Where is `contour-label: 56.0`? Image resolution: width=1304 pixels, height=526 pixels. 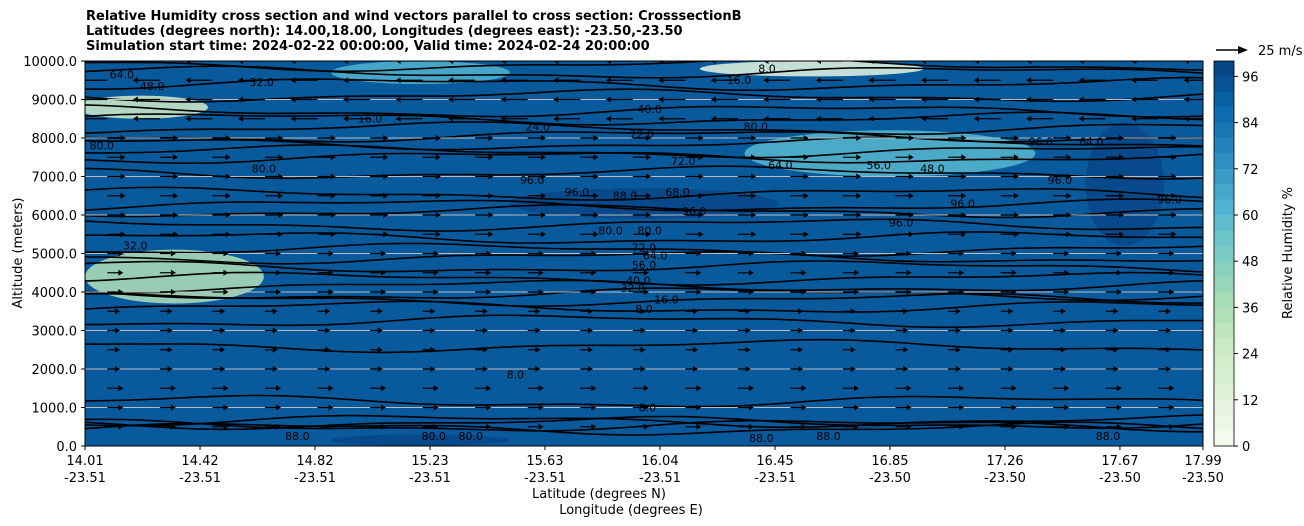
contour-label: 56.0 is located at coordinates (879, 165).